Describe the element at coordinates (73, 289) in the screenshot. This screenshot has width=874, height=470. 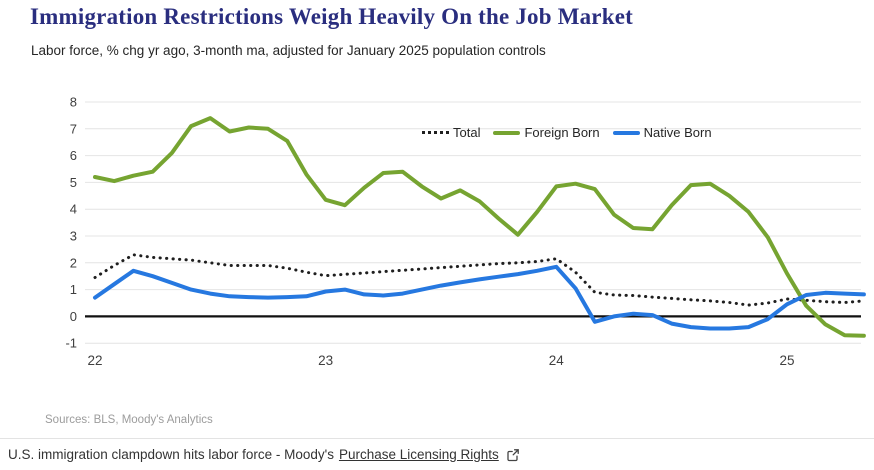
I see `svg-text: 1` at that location.